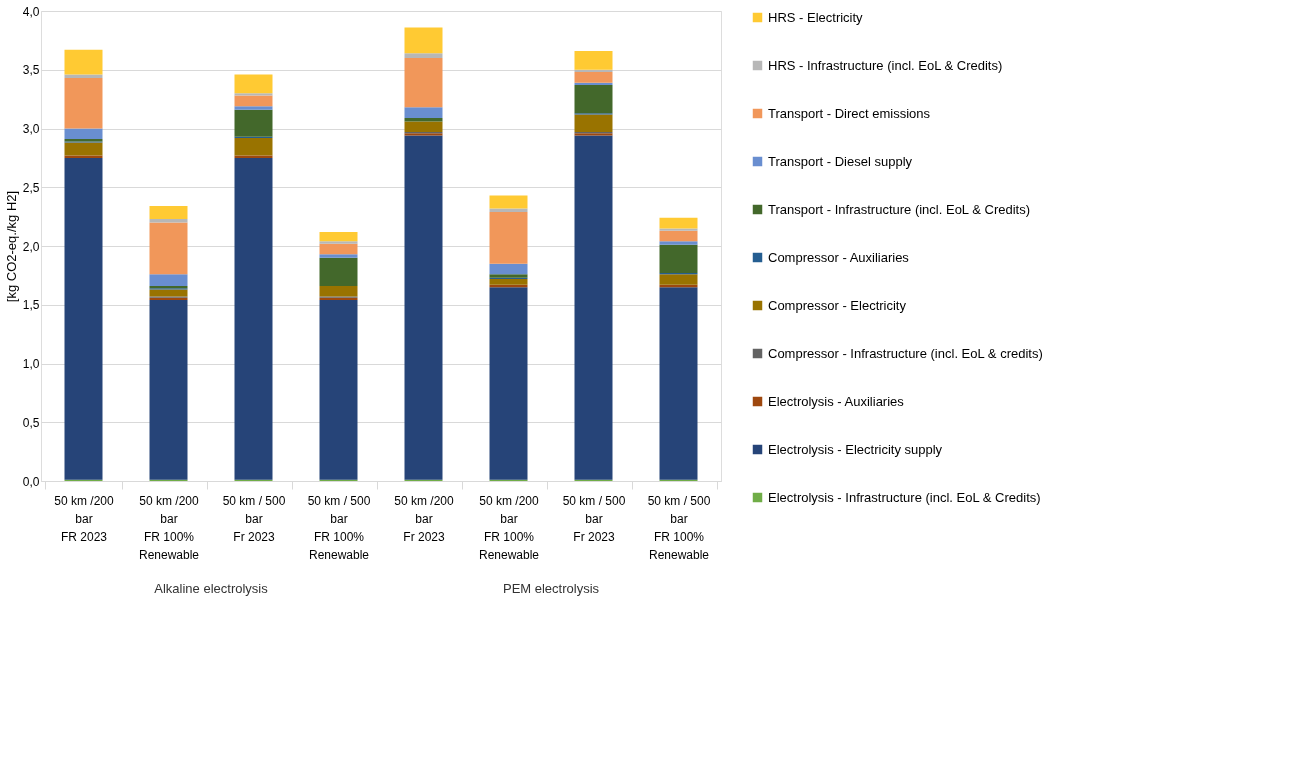  Describe the element at coordinates (31, 481) in the screenshot. I see `y-tick-label: 0,0` at that location.